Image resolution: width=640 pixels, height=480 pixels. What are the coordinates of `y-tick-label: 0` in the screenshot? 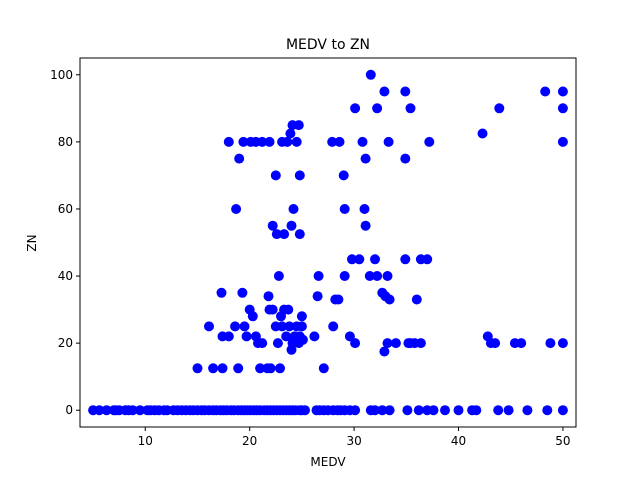 It's located at (69, 410).